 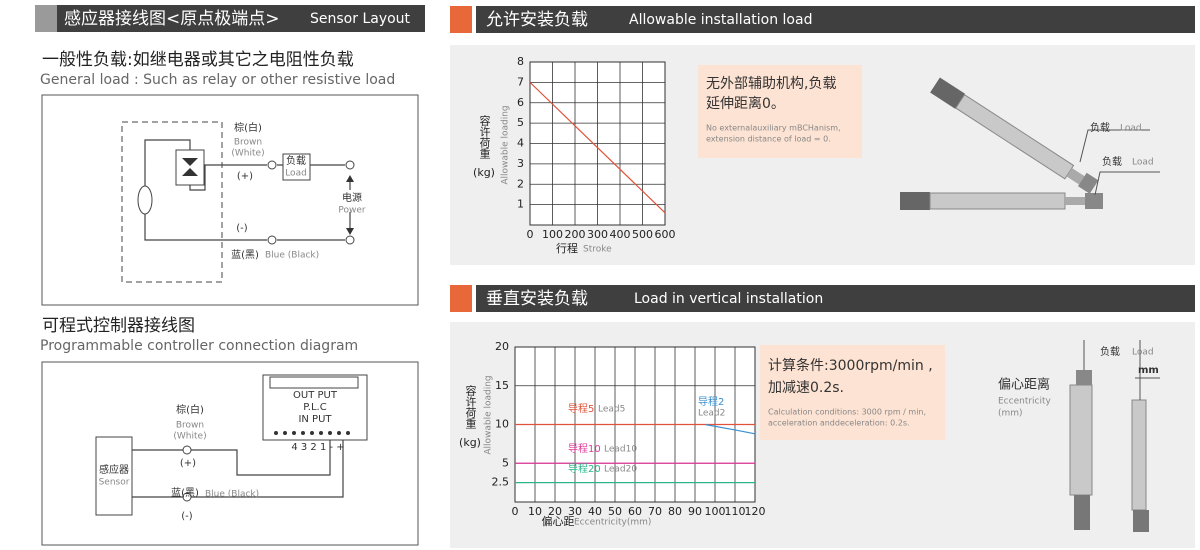 I want to click on figure-label: (mm), so click(x=1010, y=414).